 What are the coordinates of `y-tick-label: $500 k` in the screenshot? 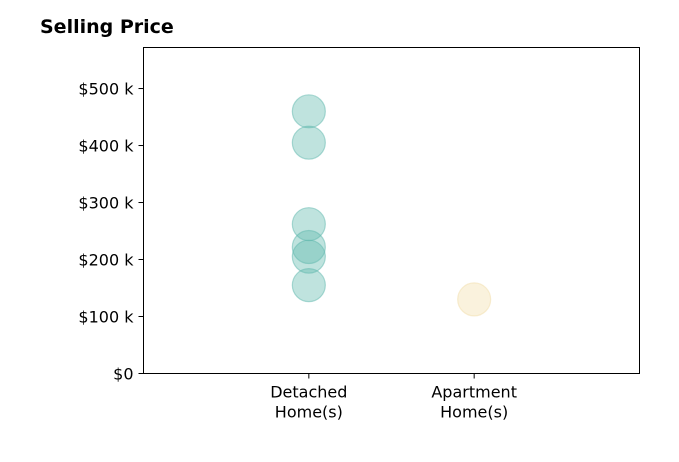 It's located at (106, 89).